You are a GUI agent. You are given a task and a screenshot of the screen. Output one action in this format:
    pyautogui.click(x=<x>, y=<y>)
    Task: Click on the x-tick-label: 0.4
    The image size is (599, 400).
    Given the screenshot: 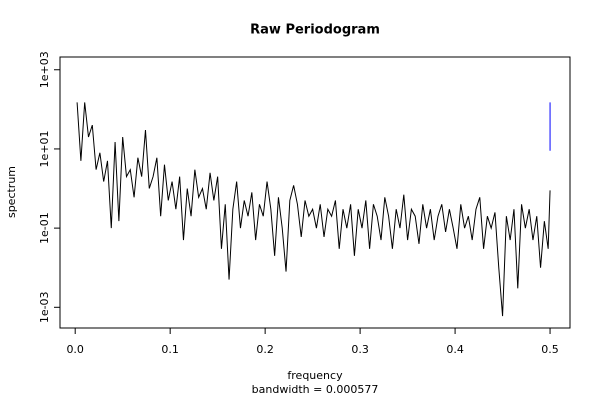 What is the action you would take?
    pyautogui.click(x=455, y=349)
    